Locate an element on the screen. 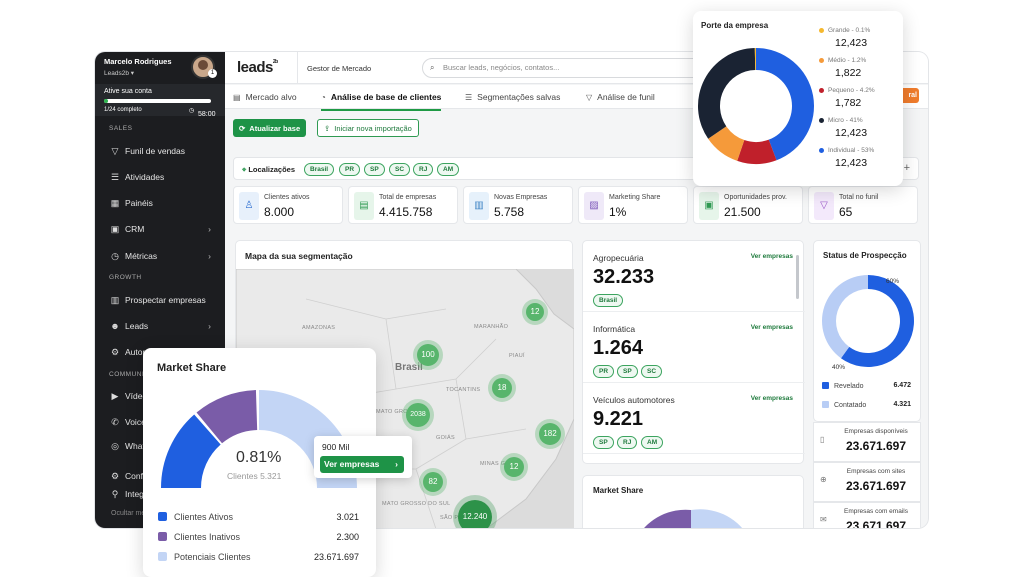  sidebar-item-label: Funil de vendas is located at coordinates (155, 151).